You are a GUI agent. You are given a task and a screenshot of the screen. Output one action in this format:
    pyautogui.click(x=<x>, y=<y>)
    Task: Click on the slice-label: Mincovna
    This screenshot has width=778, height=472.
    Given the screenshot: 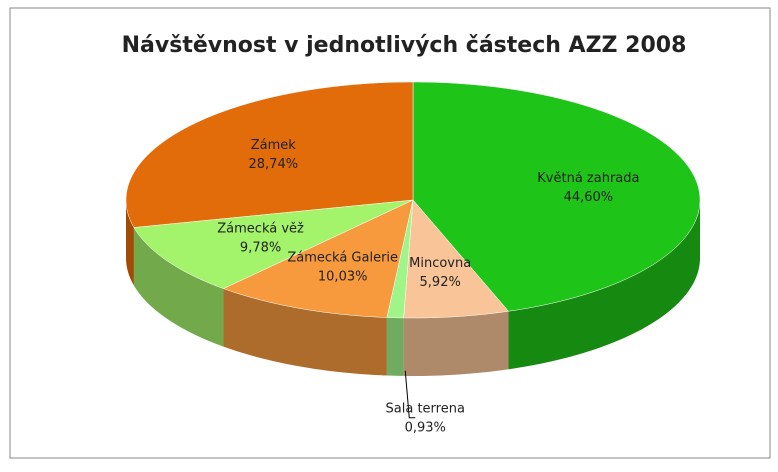 What is the action you would take?
    pyautogui.click(x=440, y=263)
    